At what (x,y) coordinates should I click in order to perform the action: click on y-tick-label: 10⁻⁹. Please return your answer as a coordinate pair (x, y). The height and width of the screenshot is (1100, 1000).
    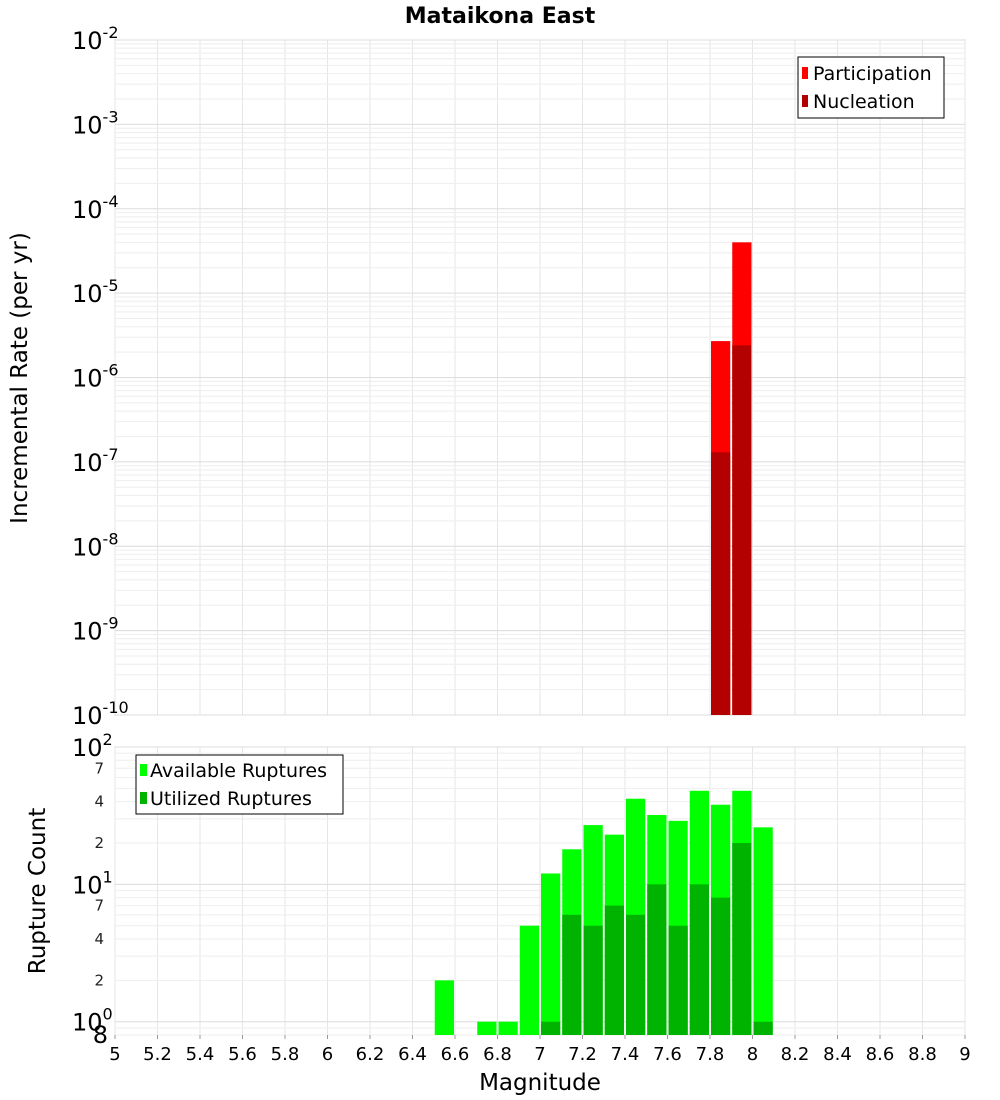
    Looking at the image, I should click on (95, 630).